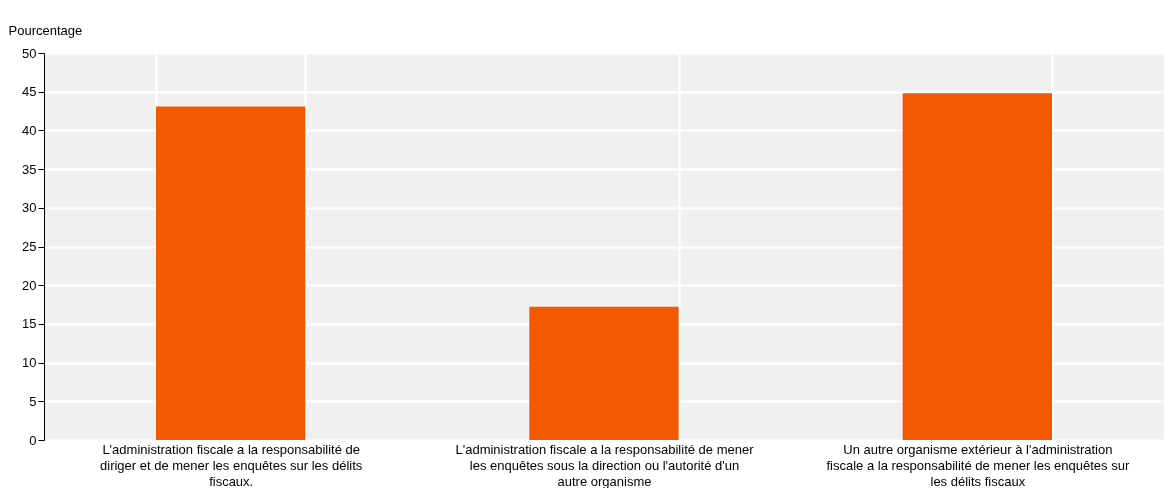 This screenshot has width=1173, height=502. What do you see at coordinates (978, 465) in the screenshot?
I see `x-tick-label: Un autre organisme extérieur à l'administration fiscale a la responsabilité de mener les enquêtes sur les délits fiscaux` at bounding box center [978, 465].